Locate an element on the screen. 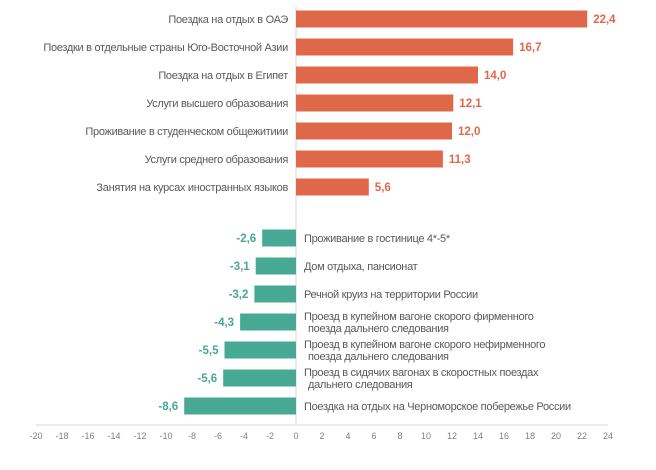 This screenshot has height=470, width=656. x-tick-label: 2 is located at coordinates (321, 436).